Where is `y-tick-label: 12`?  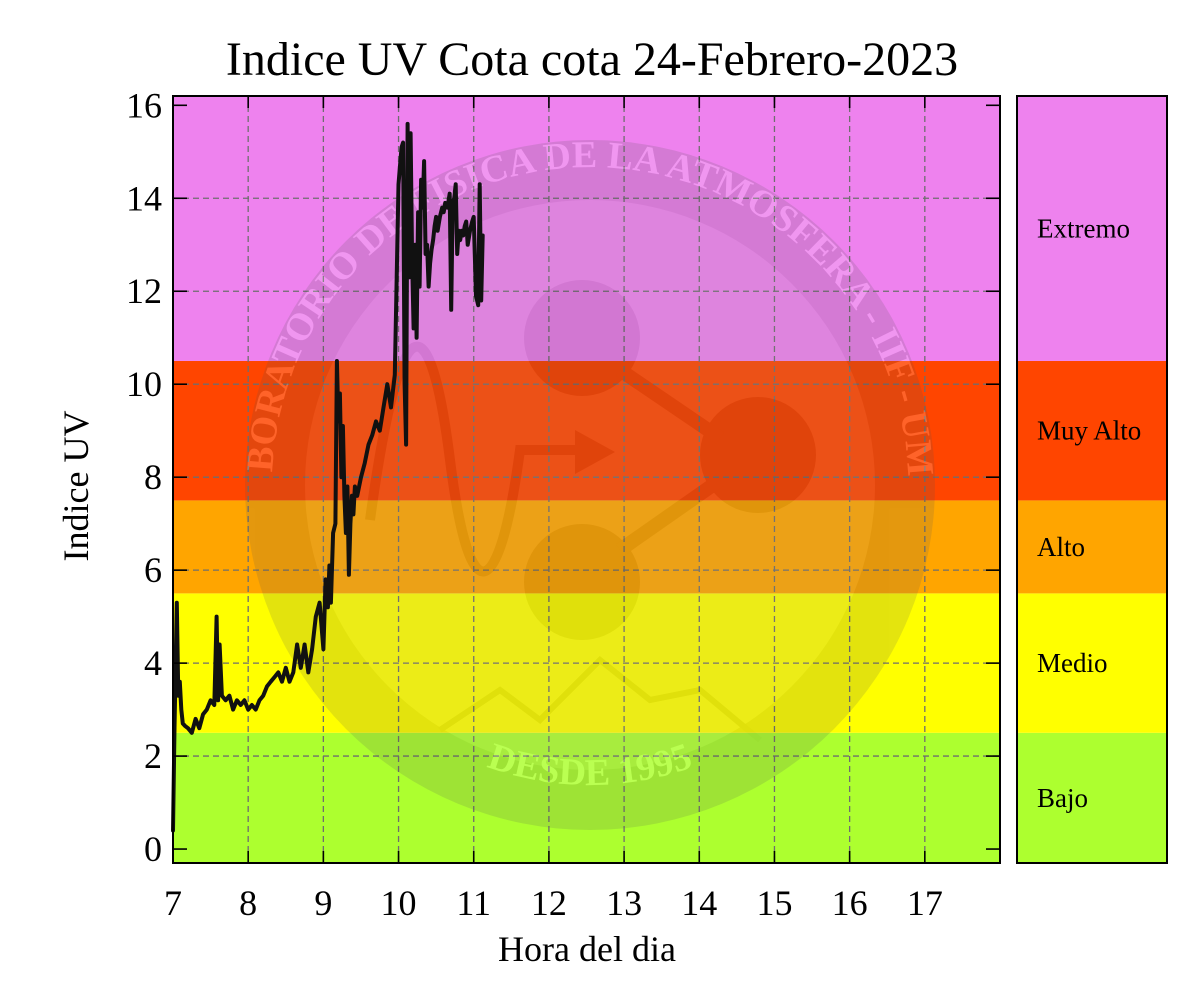 y-tick-label: 12 is located at coordinates (144, 291).